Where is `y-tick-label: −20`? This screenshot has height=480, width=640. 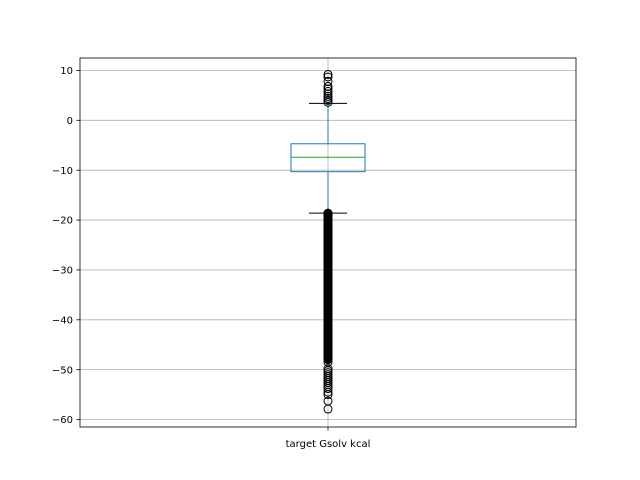
y-tick-label: −20 is located at coordinates (62, 221).